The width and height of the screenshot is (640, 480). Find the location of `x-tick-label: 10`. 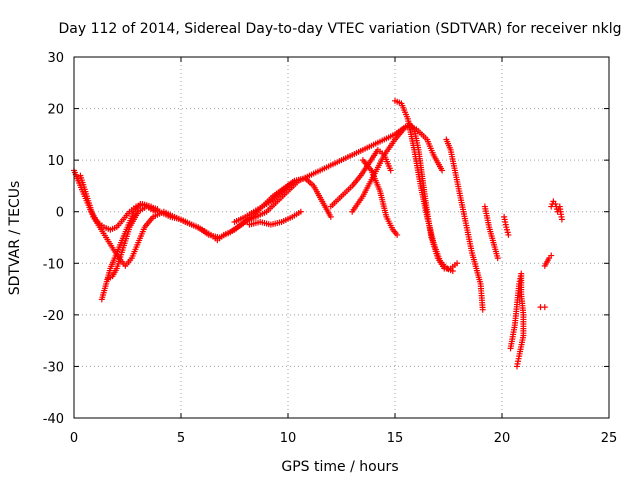

x-tick-label: 10 is located at coordinates (288, 438).